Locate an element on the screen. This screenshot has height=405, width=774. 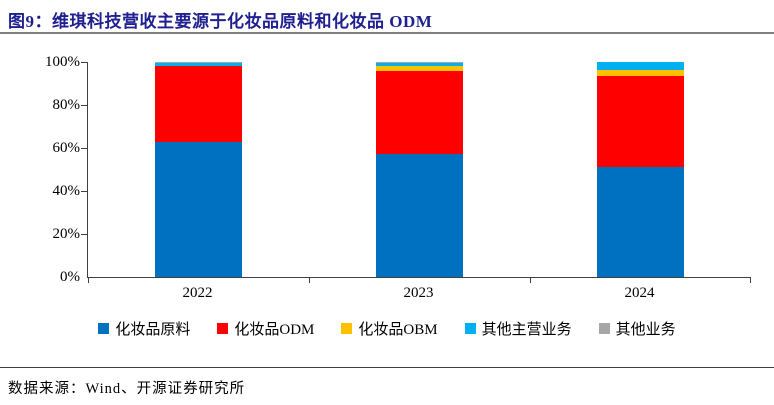
bar-segment-化妆品OBM-2024 is located at coordinates (640, 72).